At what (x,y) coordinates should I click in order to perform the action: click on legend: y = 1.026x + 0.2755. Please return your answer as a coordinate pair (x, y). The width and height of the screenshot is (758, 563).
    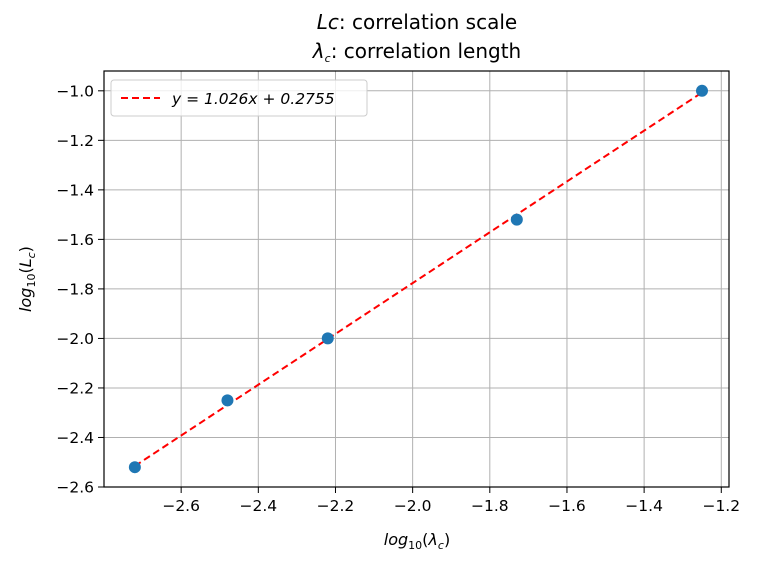
    Looking at the image, I should click on (239, 98).